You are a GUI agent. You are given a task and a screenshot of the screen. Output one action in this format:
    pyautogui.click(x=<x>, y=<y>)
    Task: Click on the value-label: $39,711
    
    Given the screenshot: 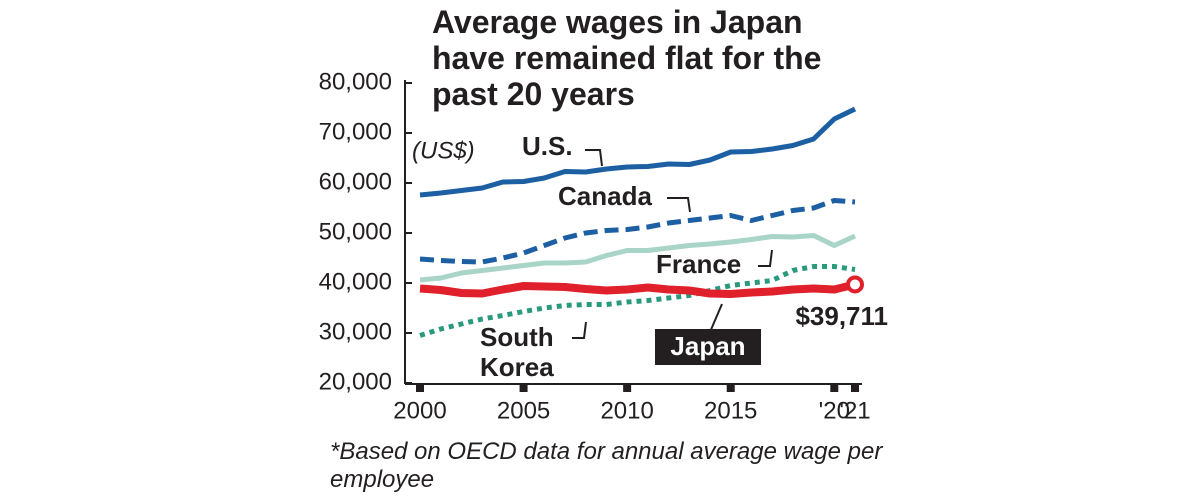 What is the action you would take?
    pyautogui.click(x=841, y=316)
    